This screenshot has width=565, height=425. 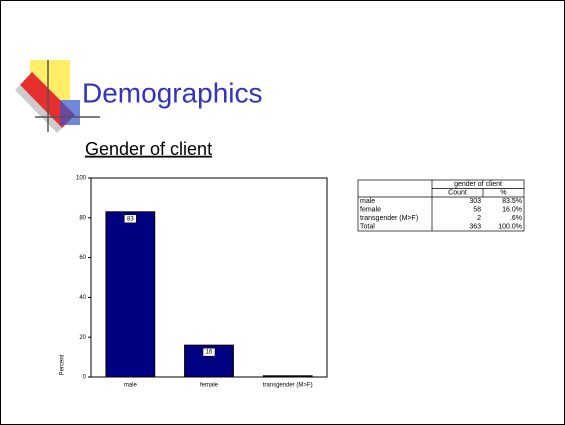 What do you see at coordinates (477, 210) in the screenshot?
I see `table-cell: 58` at bounding box center [477, 210].